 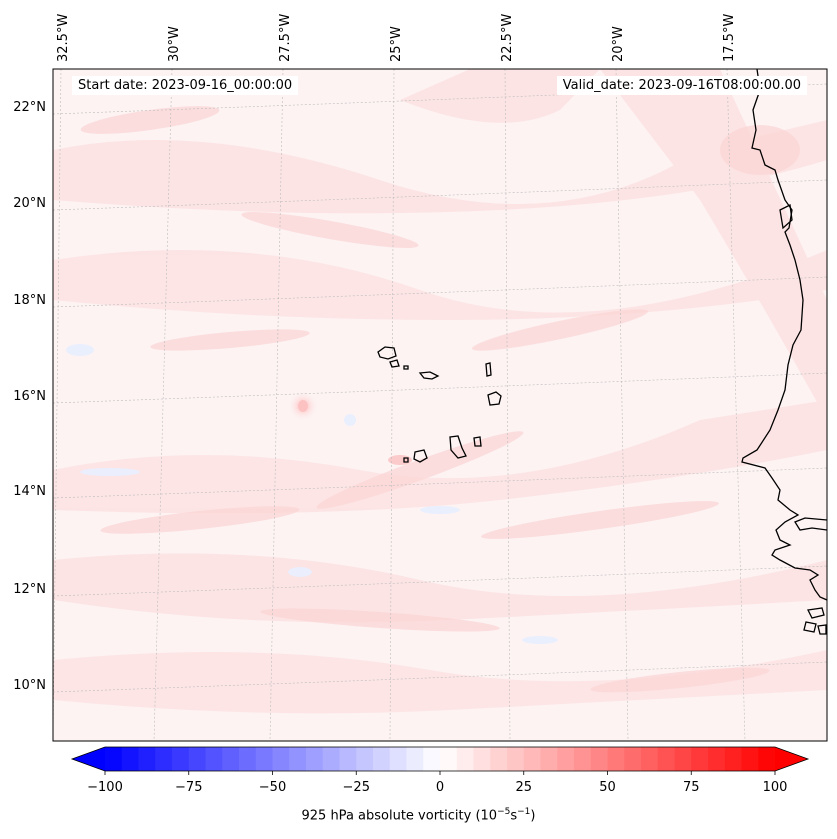 I want to click on cape-verde-islands, so click(x=439, y=404).